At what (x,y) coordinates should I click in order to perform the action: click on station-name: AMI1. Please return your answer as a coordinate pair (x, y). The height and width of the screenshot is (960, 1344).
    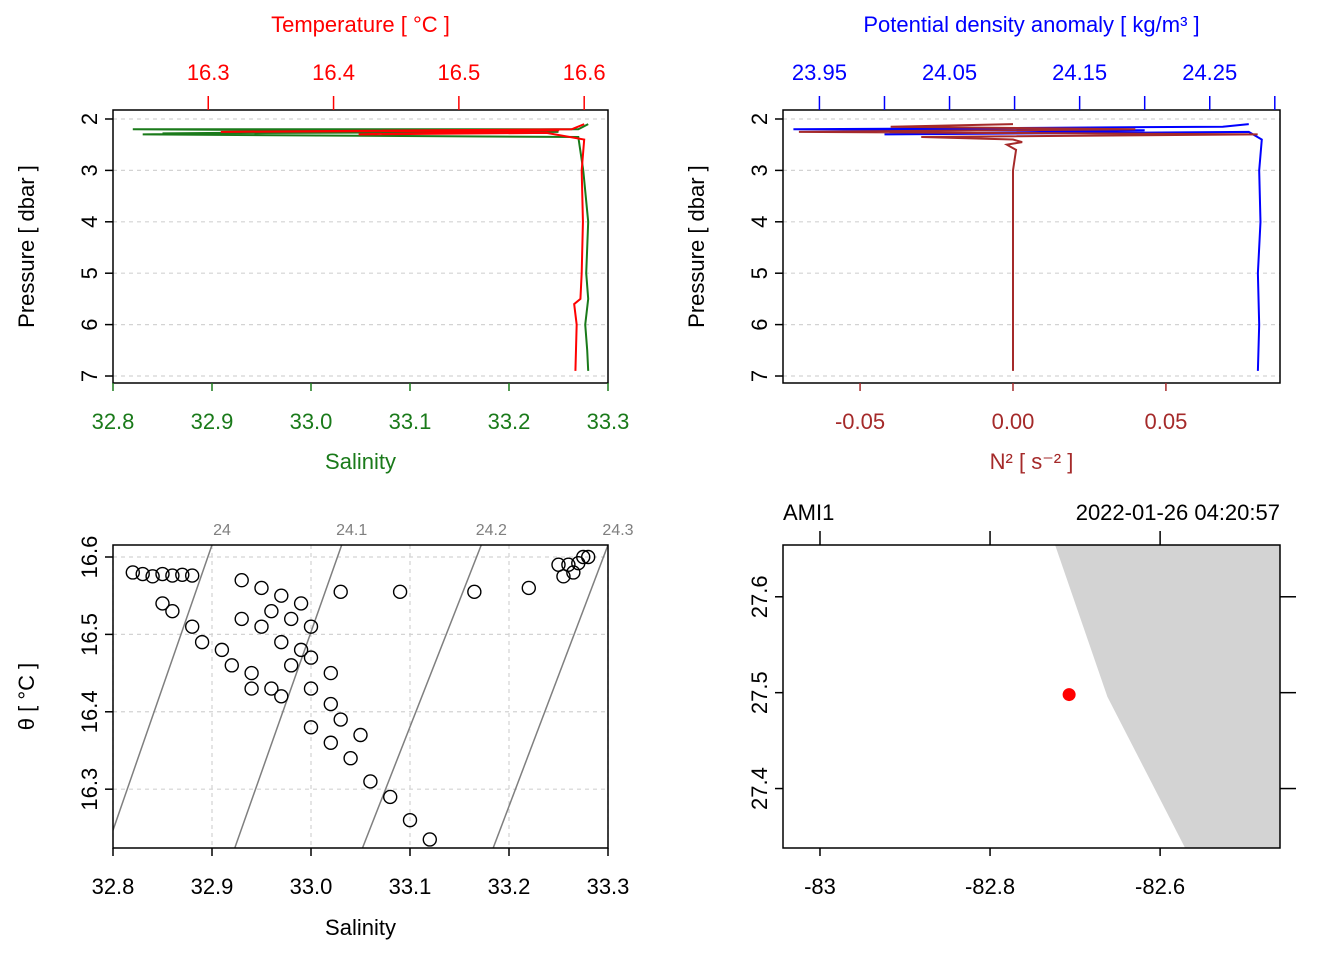
    Looking at the image, I should click on (808, 512).